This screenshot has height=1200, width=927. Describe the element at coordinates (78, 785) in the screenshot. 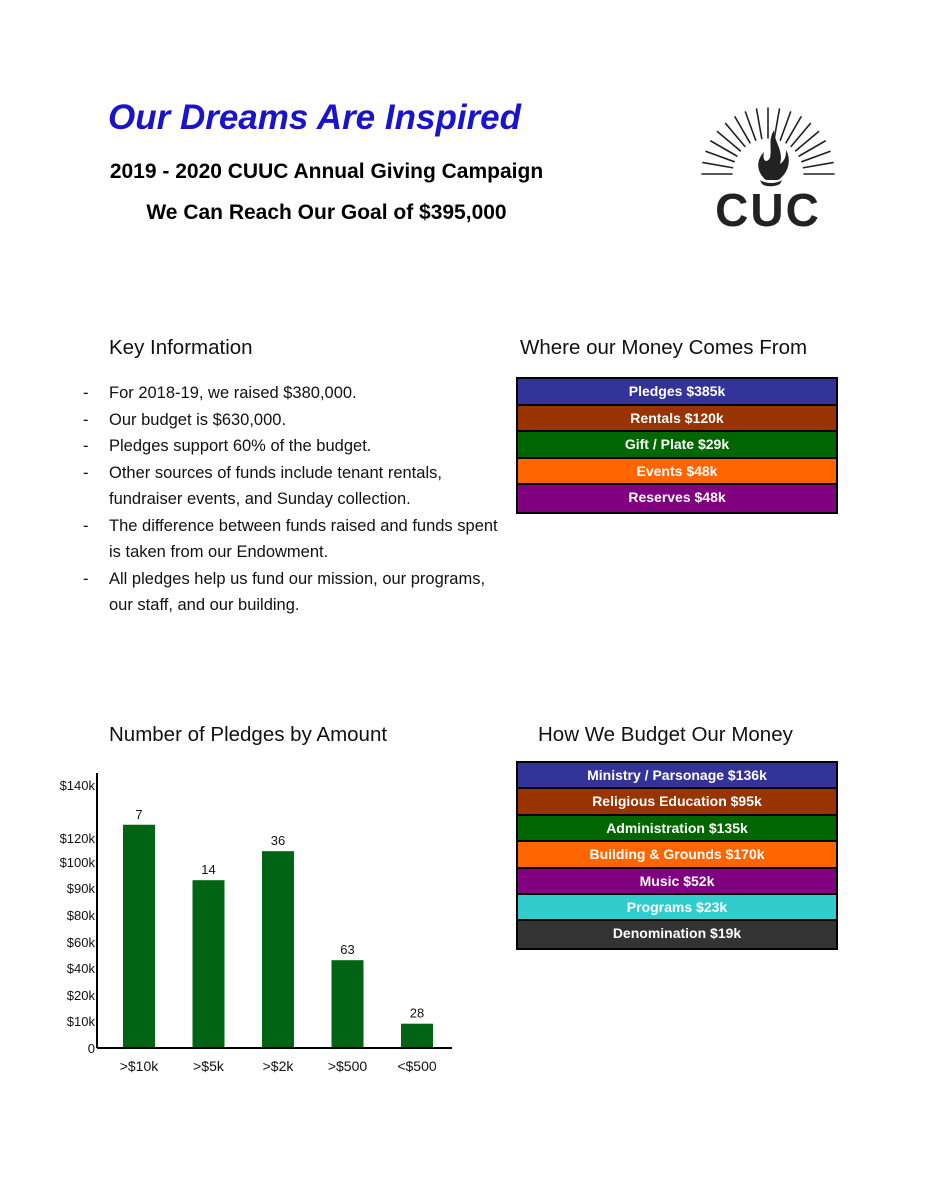

I see `y-tick-label: $140k` at that location.